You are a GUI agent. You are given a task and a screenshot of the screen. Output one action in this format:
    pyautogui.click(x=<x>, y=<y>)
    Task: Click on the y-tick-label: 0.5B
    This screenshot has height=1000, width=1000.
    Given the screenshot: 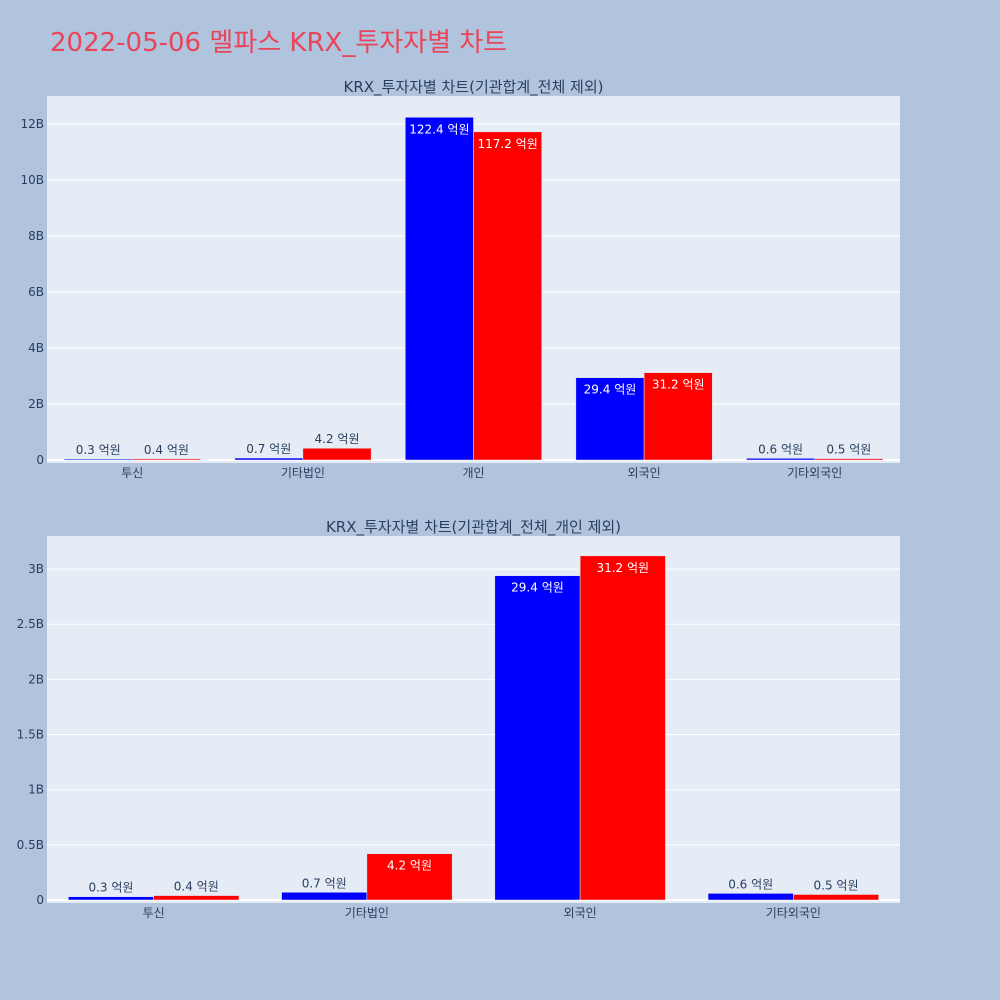 What is the action you would take?
    pyautogui.click(x=30, y=845)
    